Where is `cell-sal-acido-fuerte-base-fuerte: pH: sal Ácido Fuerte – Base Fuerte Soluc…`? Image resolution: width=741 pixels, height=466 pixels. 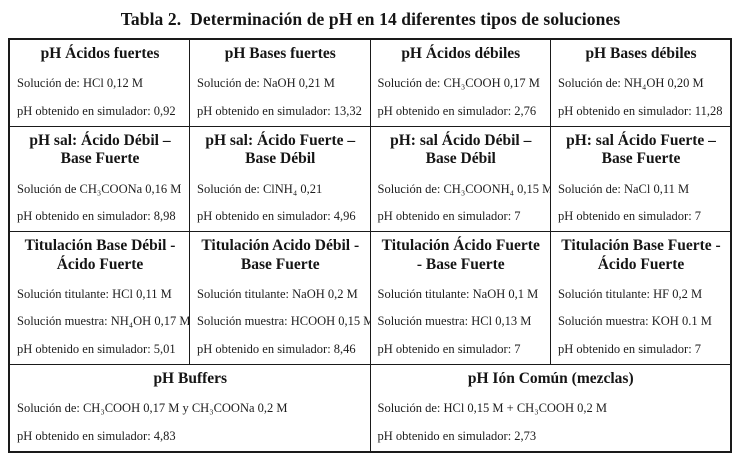
cell-sal-acido-fuerte-base-fuerte: pH: sal Ácido Fuerte – Base Fuerte Soluc… is located at coordinates (641, 179).